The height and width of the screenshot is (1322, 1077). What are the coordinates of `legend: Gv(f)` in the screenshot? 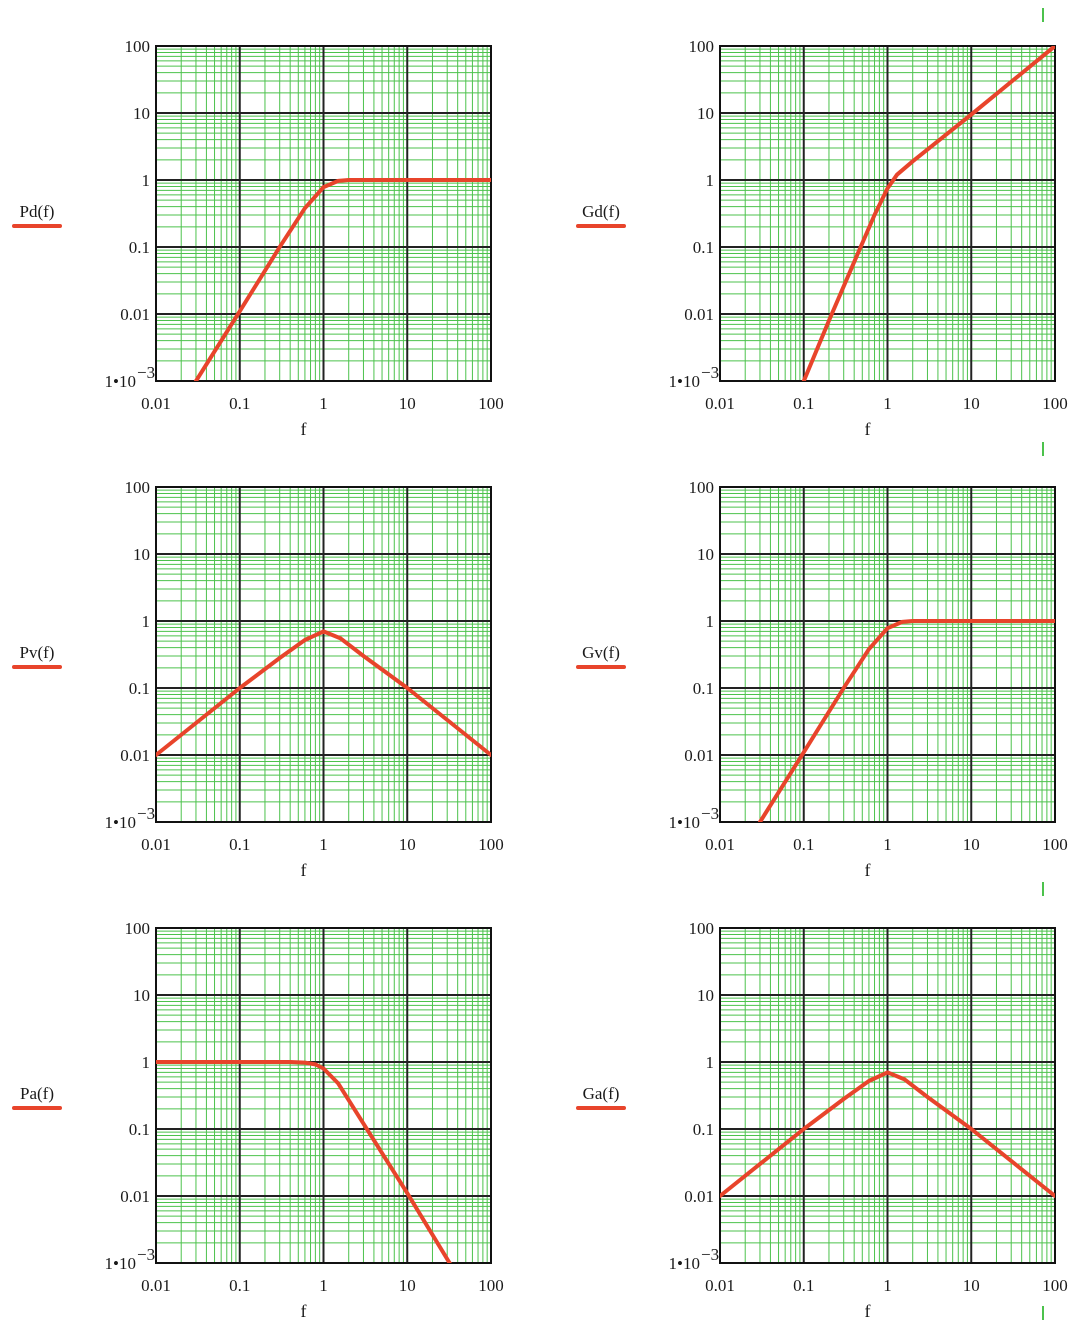 It's located at (601, 656).